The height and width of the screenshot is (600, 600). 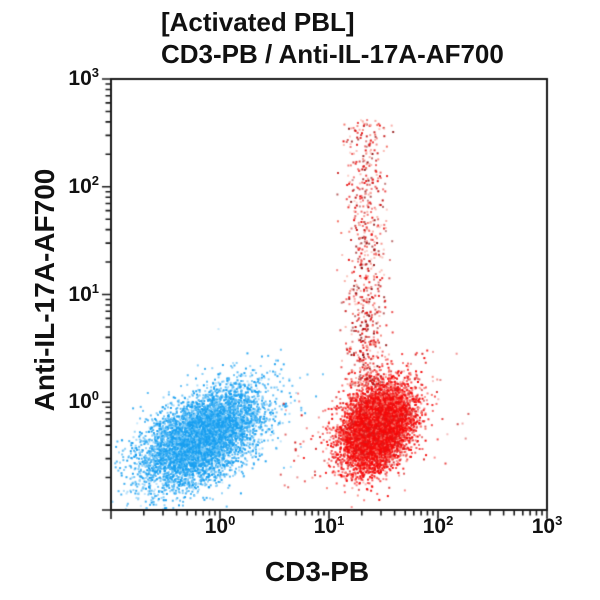 What do you see at coordinates (438, 525) in the screenshot?
I see `x-tick-label: 10²` at bounding box center [438, 525].